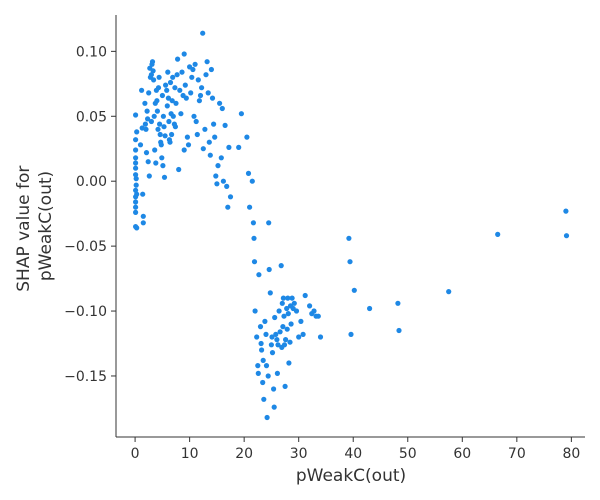  I want to click on x-tick-label-4: 40, so click(353, 454).